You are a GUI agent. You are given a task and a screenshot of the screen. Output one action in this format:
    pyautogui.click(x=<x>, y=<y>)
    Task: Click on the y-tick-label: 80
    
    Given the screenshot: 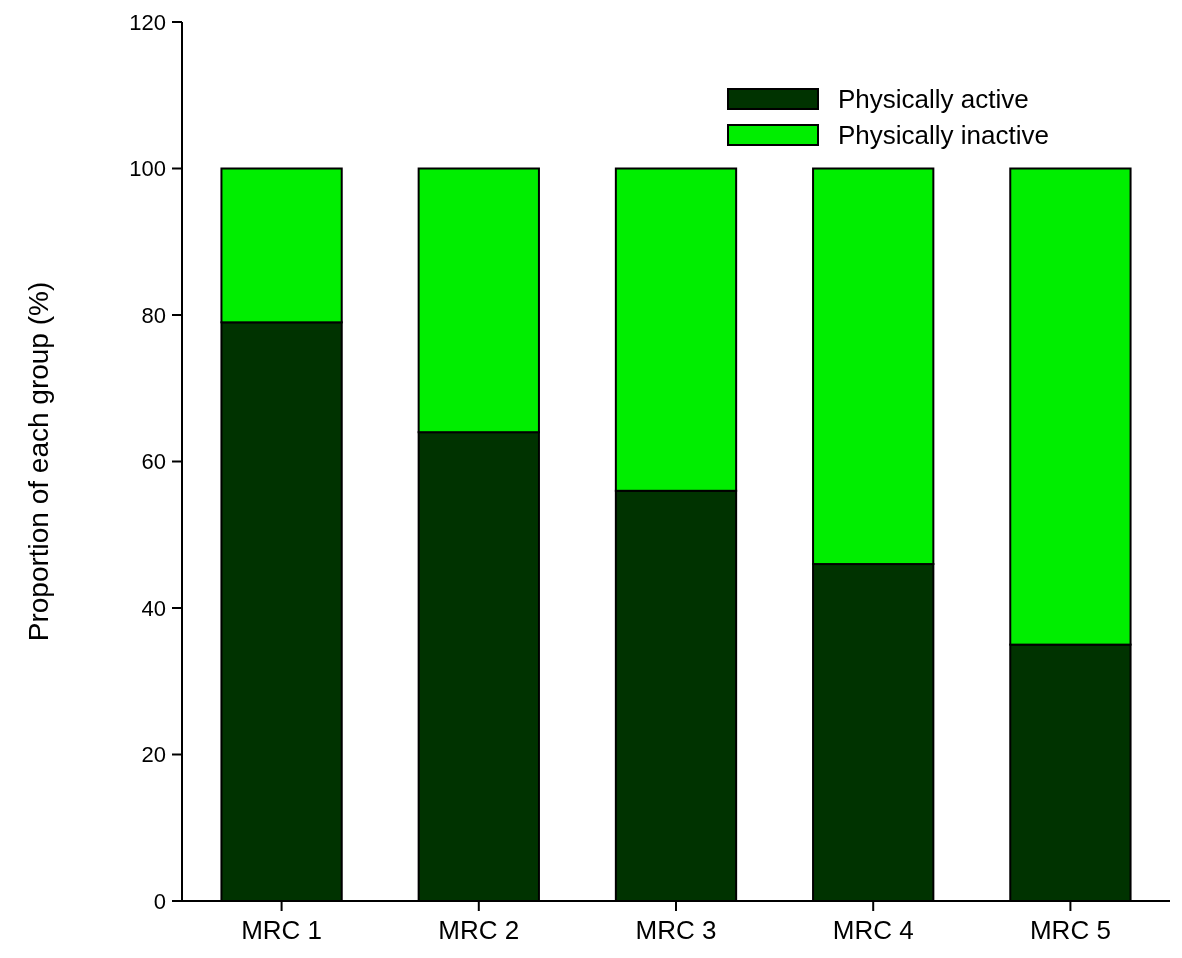 What is the action you would take?
    pyautogui.click(x=153, y=315)
    